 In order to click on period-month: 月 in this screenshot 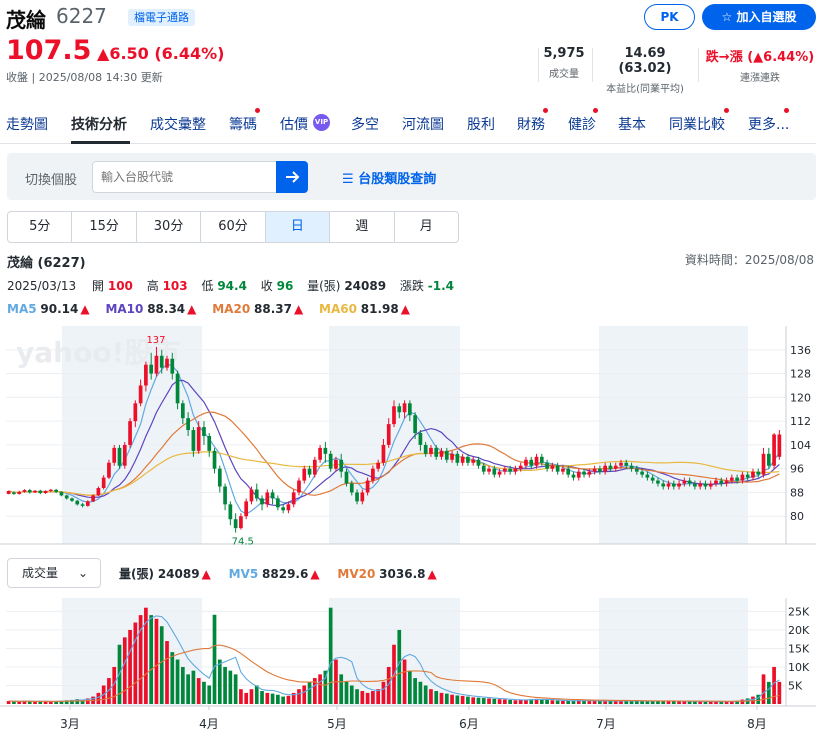, I will do `click(426, 226)`.